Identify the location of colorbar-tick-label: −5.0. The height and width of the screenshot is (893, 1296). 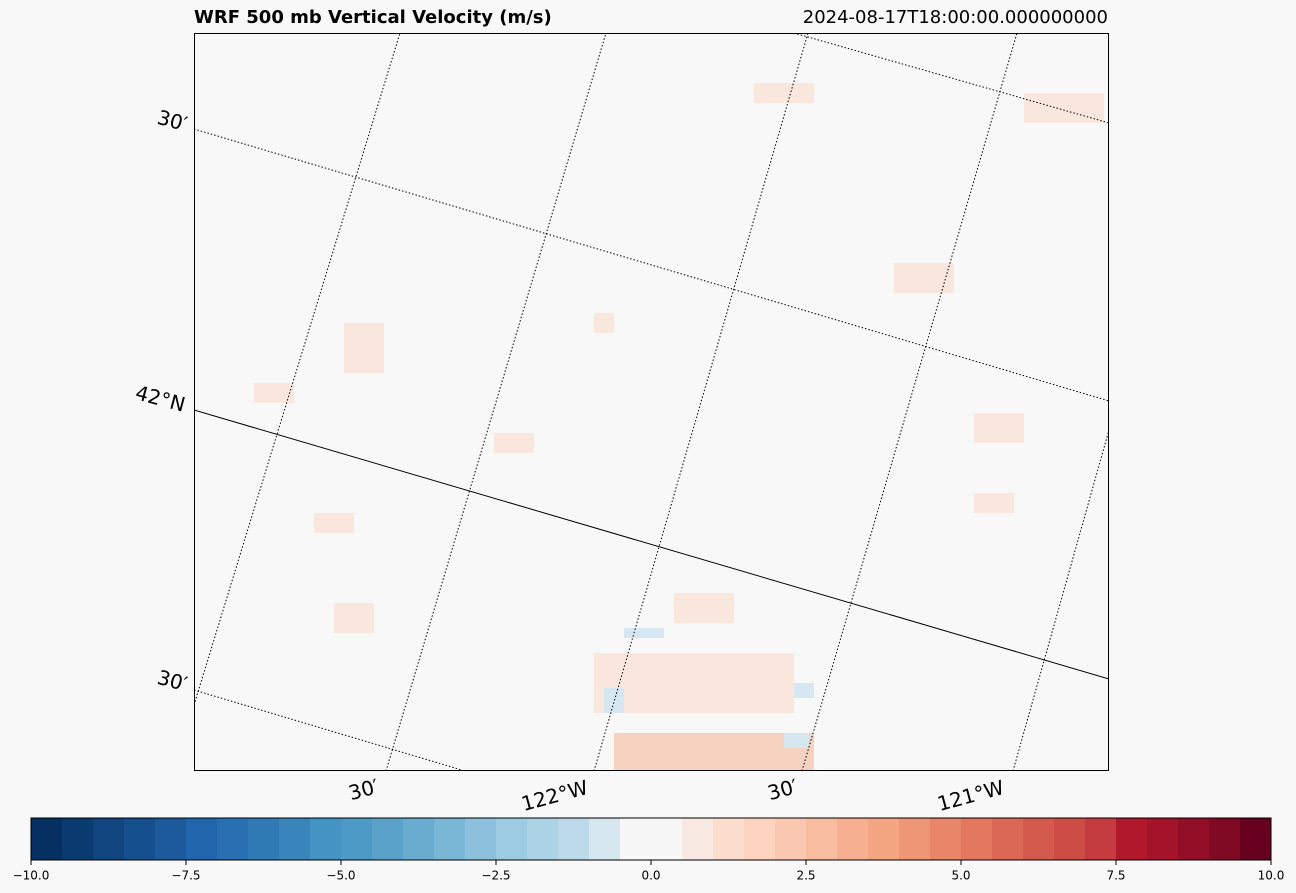
(340, 876).